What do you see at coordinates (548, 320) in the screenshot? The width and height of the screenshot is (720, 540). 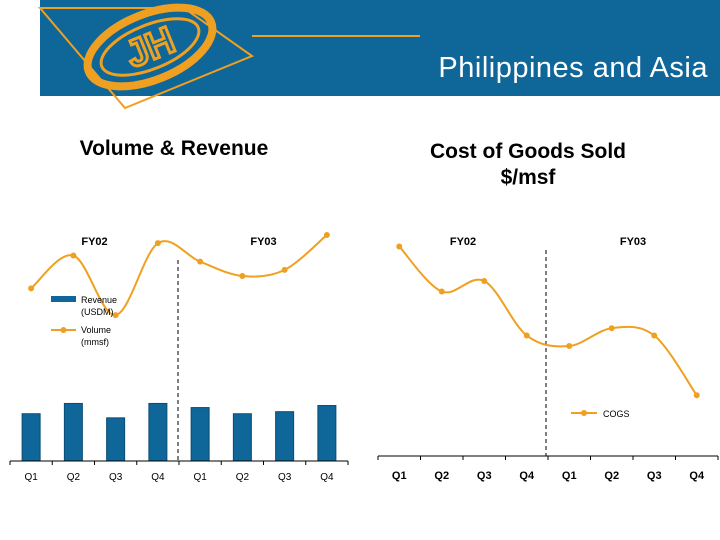 I see `cogs-line` at bounding box center [548, 320].